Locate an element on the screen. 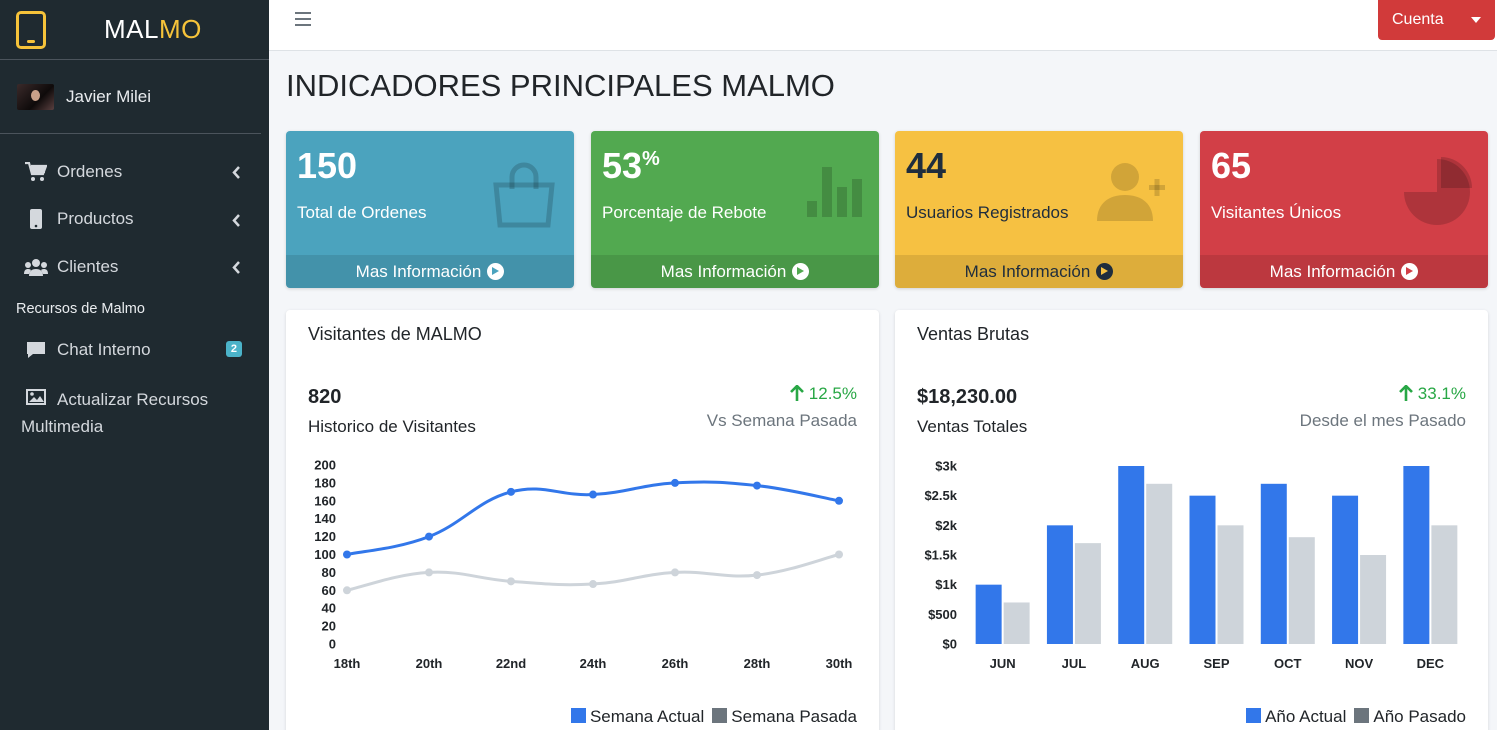  y-tick-label: $2k is located at coordinates (946, 525).